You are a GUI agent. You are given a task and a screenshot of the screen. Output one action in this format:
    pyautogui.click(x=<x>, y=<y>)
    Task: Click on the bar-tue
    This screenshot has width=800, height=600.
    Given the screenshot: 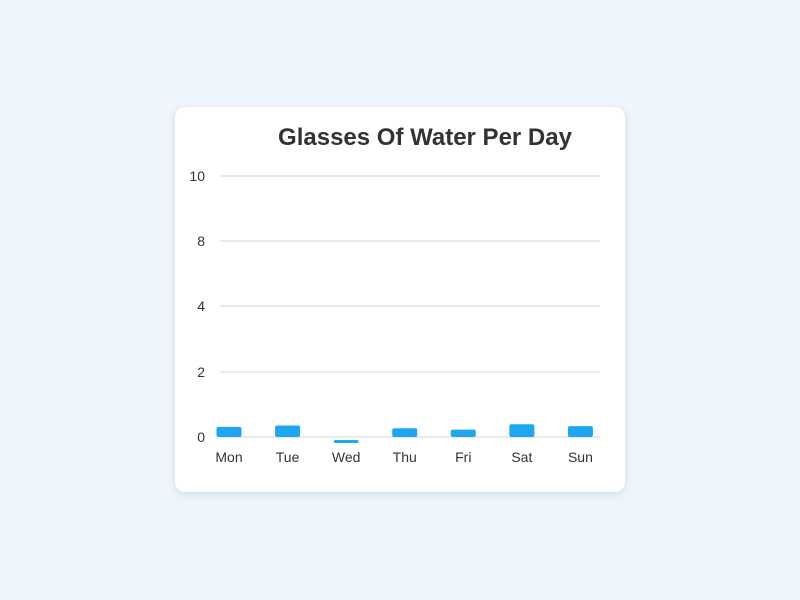 What is the action you would take?
    pyautogui.click(x=288, y=431)
    